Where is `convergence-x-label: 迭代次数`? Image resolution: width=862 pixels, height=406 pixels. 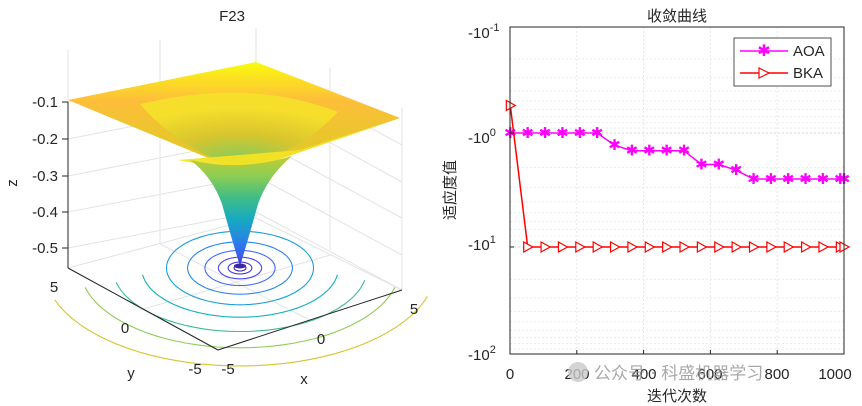
convergence-x-label: 迭代次数 is located at coordinates (677, 396).